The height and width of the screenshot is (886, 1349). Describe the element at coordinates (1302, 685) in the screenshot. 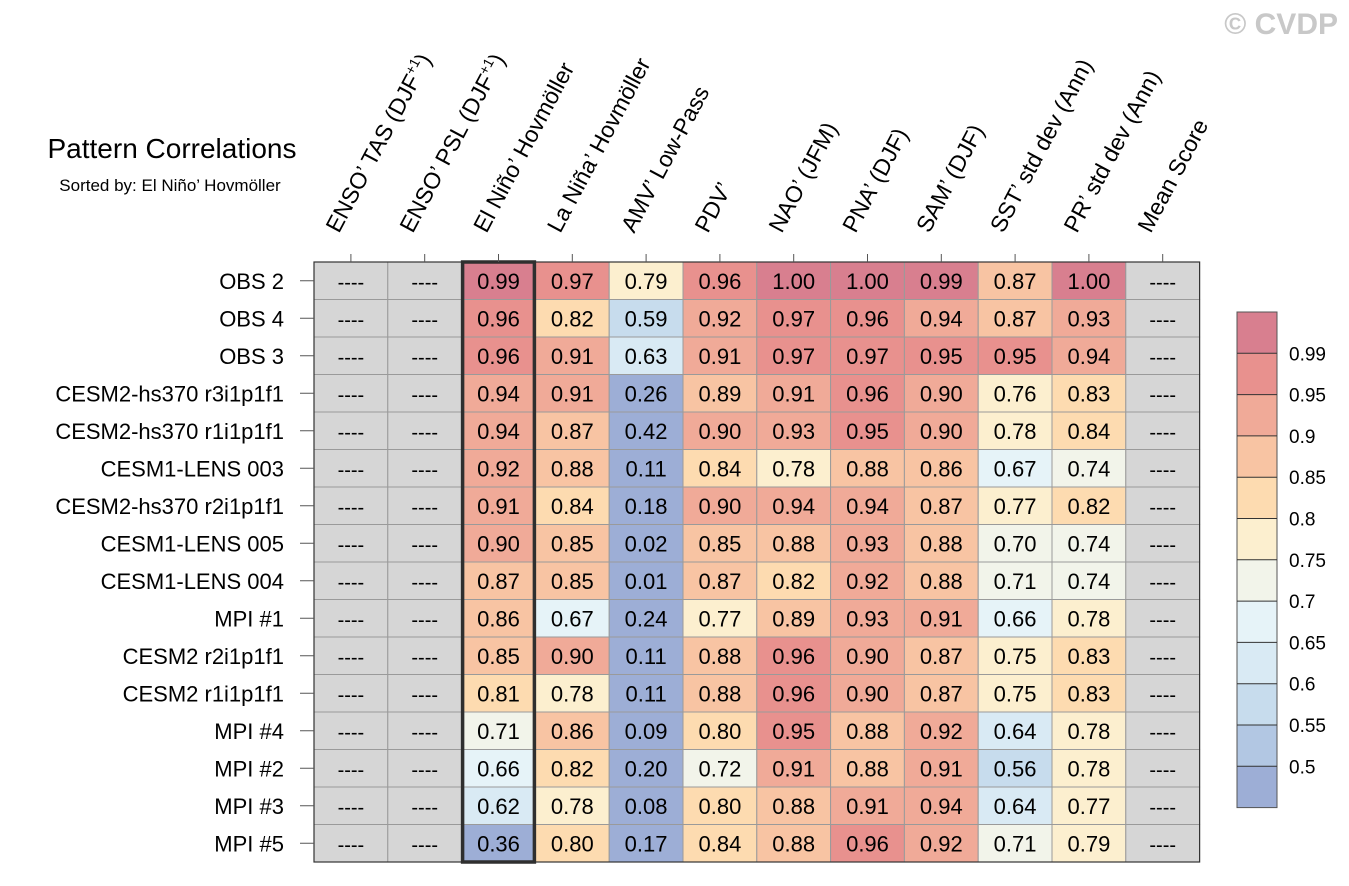

I see `colorbar-label: 0.6` at that location.